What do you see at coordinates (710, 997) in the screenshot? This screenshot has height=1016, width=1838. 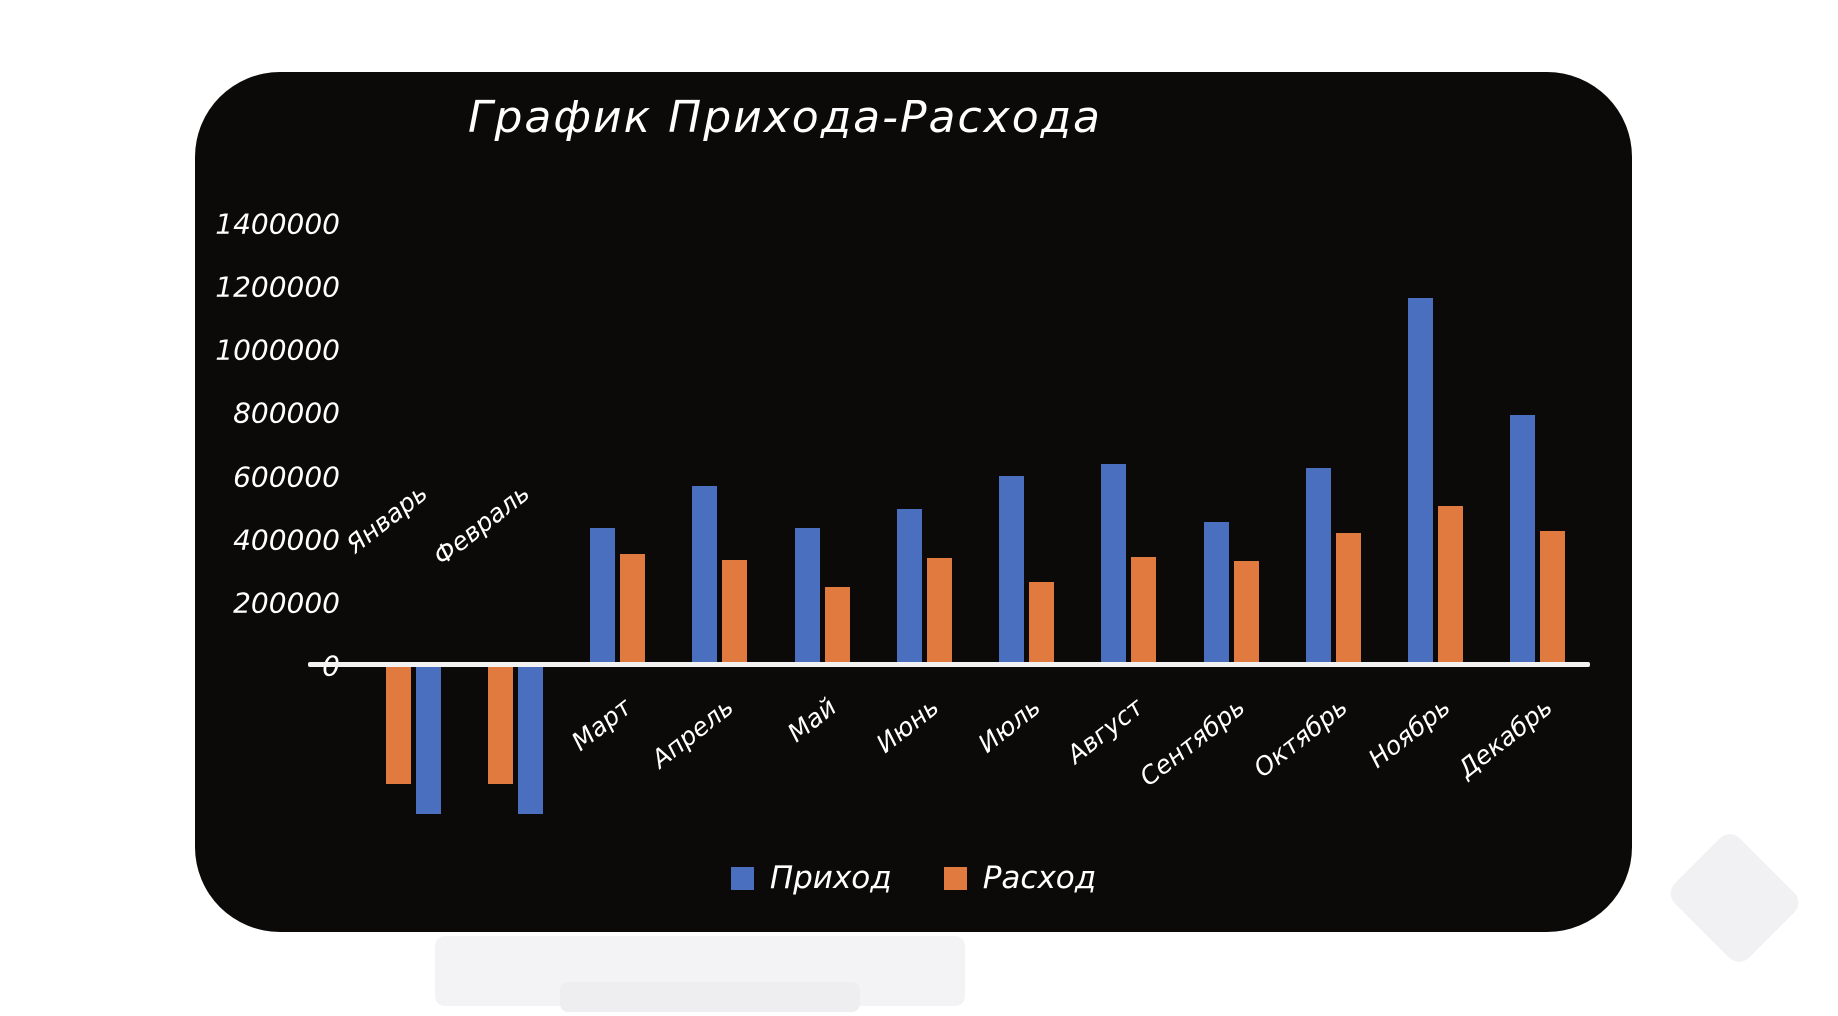 I see `ghost-artifact-center` at bounding box center [710, 997].